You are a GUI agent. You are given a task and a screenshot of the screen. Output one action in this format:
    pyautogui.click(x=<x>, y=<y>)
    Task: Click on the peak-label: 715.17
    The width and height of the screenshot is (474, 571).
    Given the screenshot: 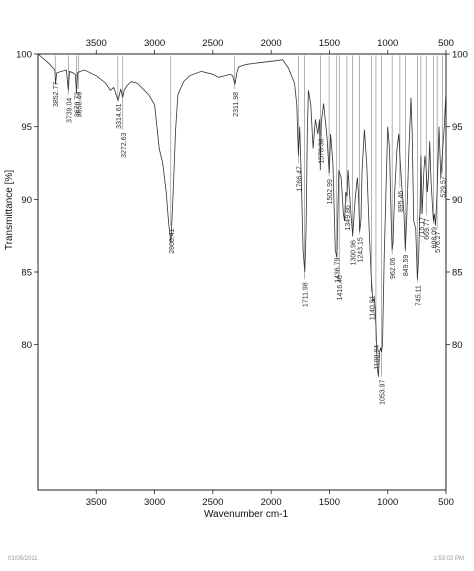 What is the action you would take?
    pyautogui.click(x=422, y=228)
    